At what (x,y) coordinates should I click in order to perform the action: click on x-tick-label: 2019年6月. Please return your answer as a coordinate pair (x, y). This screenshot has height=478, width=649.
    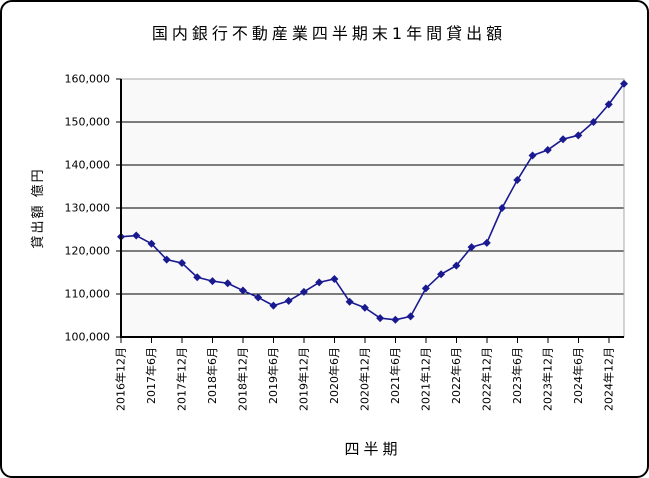
    Looking at the image, I should click on (273, 375).